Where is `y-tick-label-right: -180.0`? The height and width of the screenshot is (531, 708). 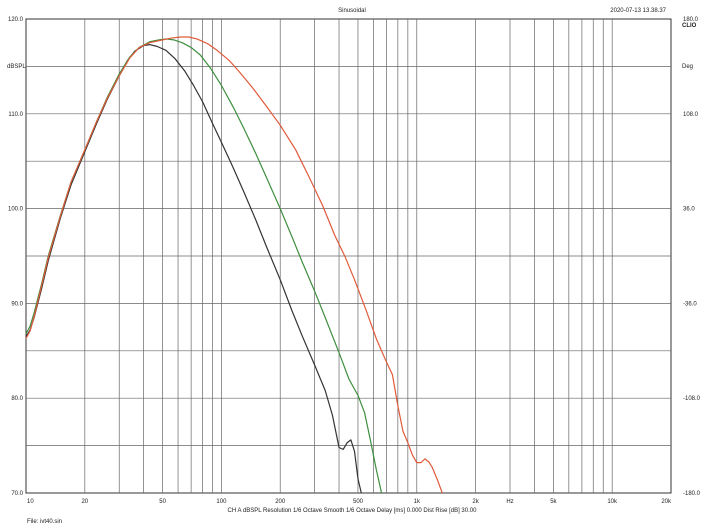 y-tick-label-right: -180.0 is located at coordinates (692, 494).